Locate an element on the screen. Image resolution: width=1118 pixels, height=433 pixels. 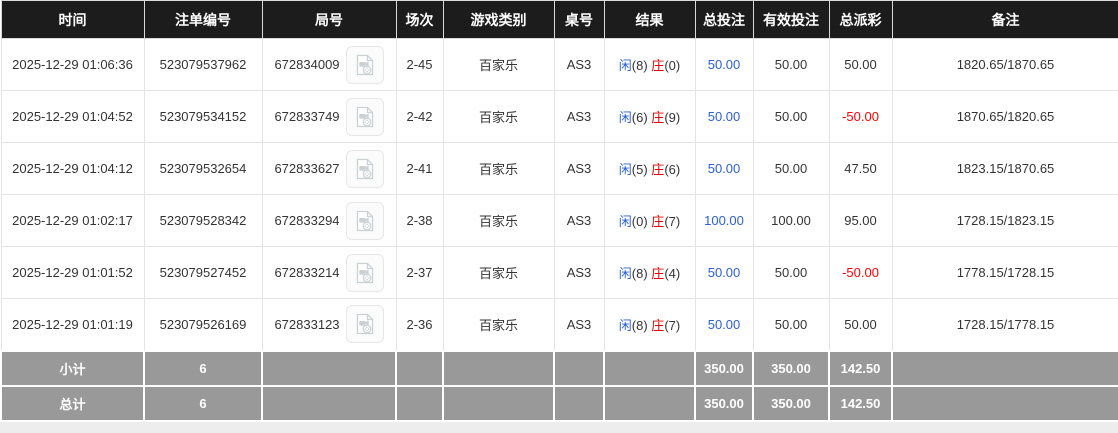
grandtotal-empty-result is located at coordinates (649, 403).